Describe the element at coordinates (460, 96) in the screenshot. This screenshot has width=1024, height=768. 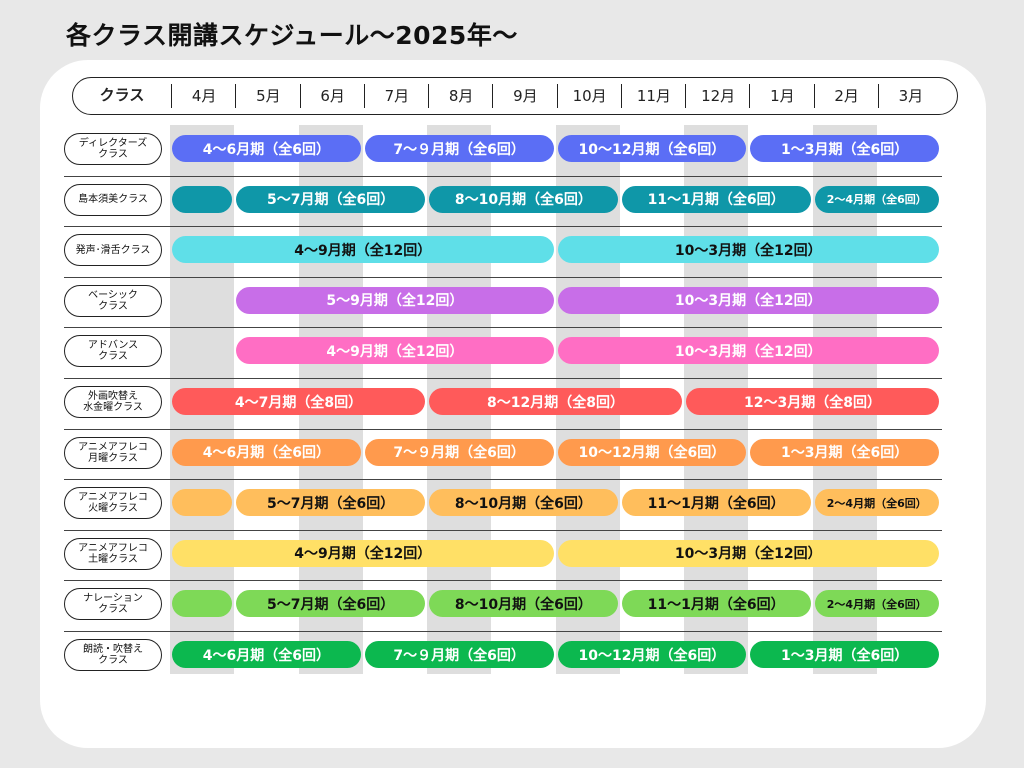
I see `header-month-5: 8月` at that location.